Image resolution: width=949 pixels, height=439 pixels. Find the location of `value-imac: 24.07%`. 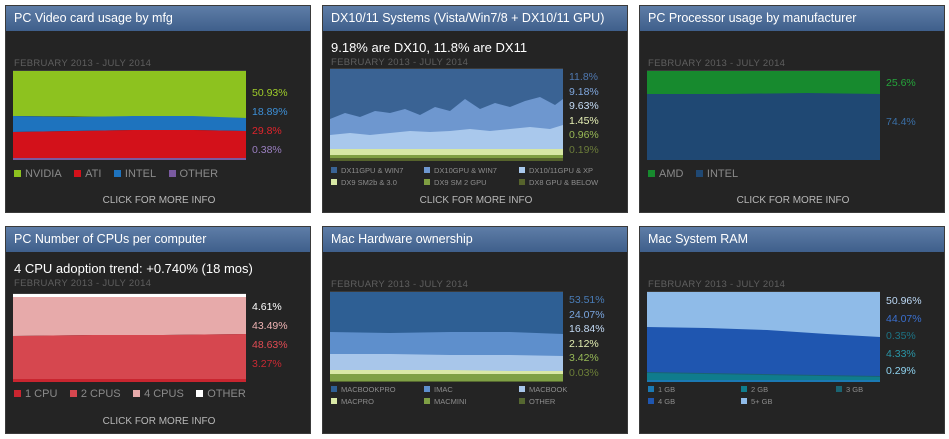

value-imac: 24.07% is located at coordinates (587, 314).